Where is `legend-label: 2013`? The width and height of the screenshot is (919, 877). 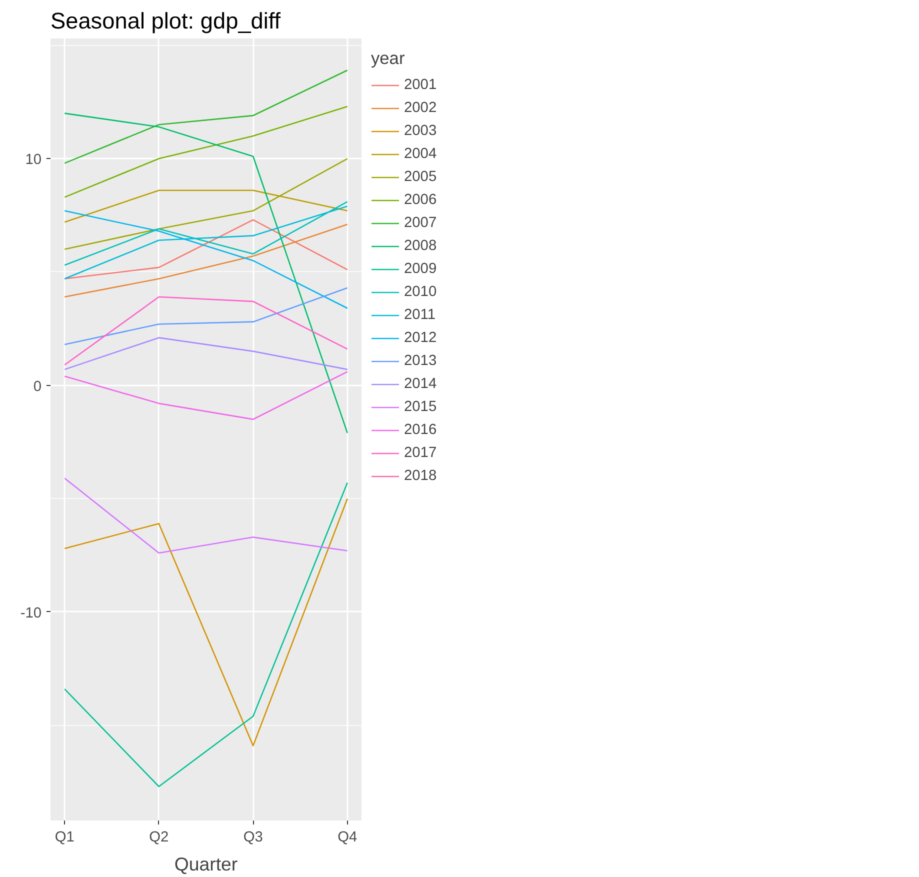 legend-label: 2013 is located at coordinates (420, 361).